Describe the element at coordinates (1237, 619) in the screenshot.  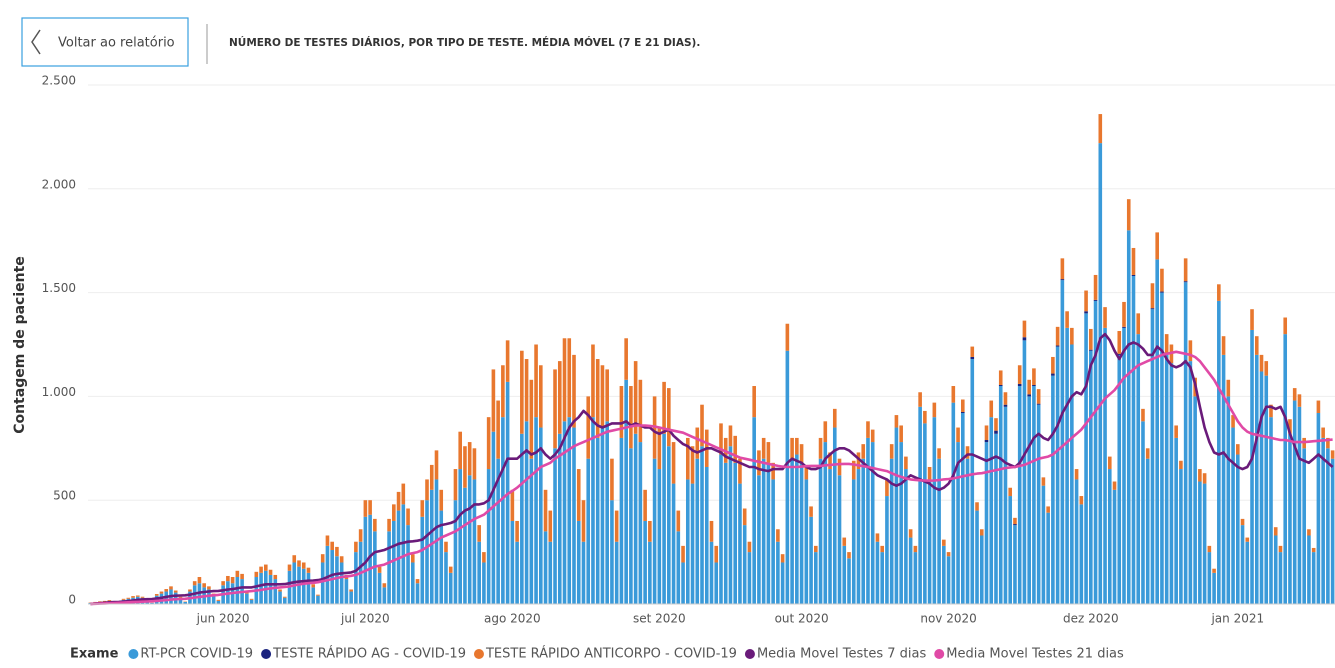
I see `x-tick-label: jan 2021` at that location.